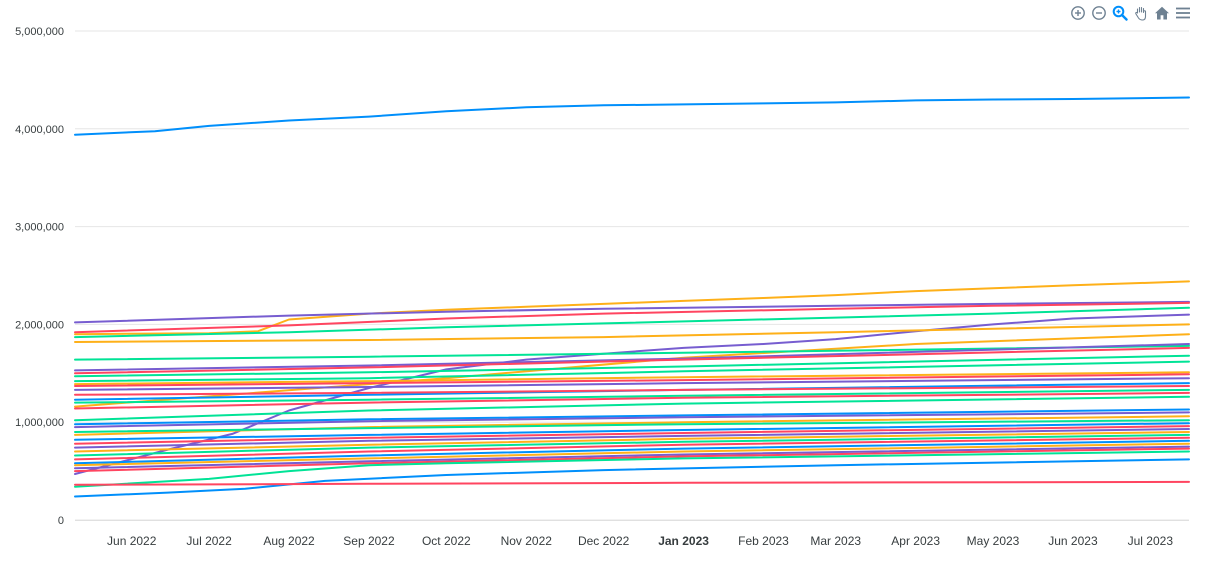  I want to click on x-tick-label: Dec 2022, so click(604, 541).